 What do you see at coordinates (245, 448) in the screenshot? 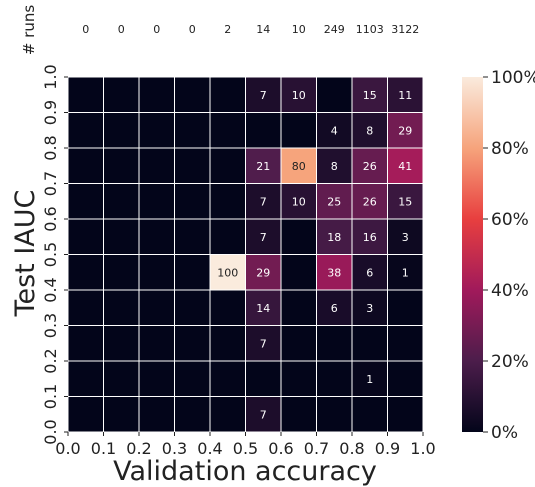
I see `x-tick-label: 0.5` at bounding box center [245, 448].